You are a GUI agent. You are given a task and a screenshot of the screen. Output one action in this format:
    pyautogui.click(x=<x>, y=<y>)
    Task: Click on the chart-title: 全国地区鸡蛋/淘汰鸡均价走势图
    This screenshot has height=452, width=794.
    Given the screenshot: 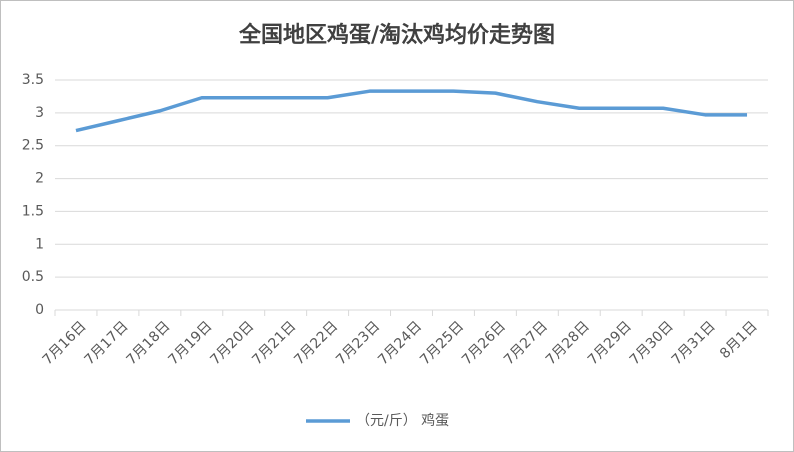 What is the action you would take?
    pyautogui.click(x=396, y=35)
    